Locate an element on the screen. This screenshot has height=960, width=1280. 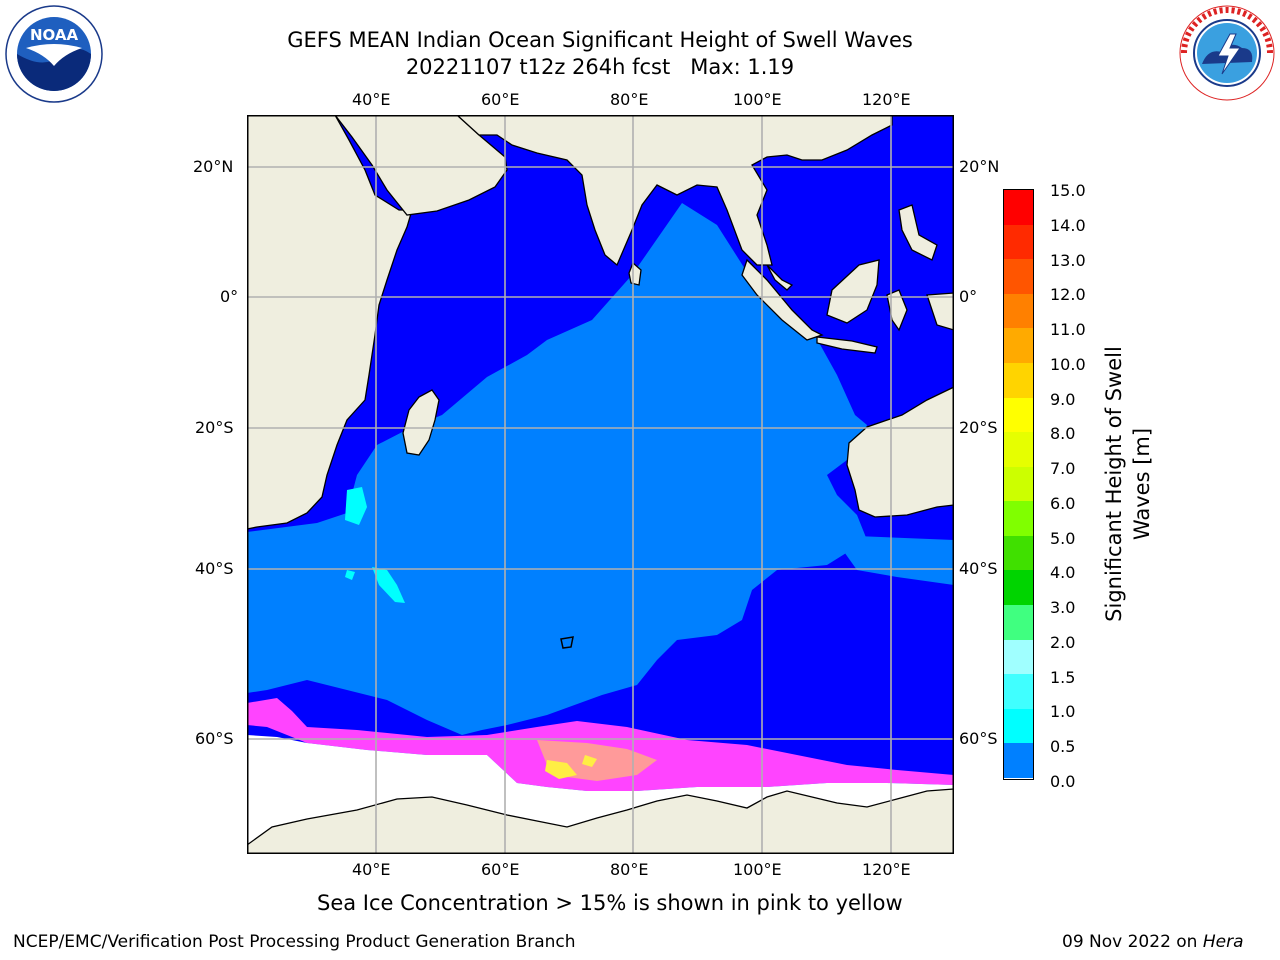
land-madagascar is located at coordinates (421, 422).